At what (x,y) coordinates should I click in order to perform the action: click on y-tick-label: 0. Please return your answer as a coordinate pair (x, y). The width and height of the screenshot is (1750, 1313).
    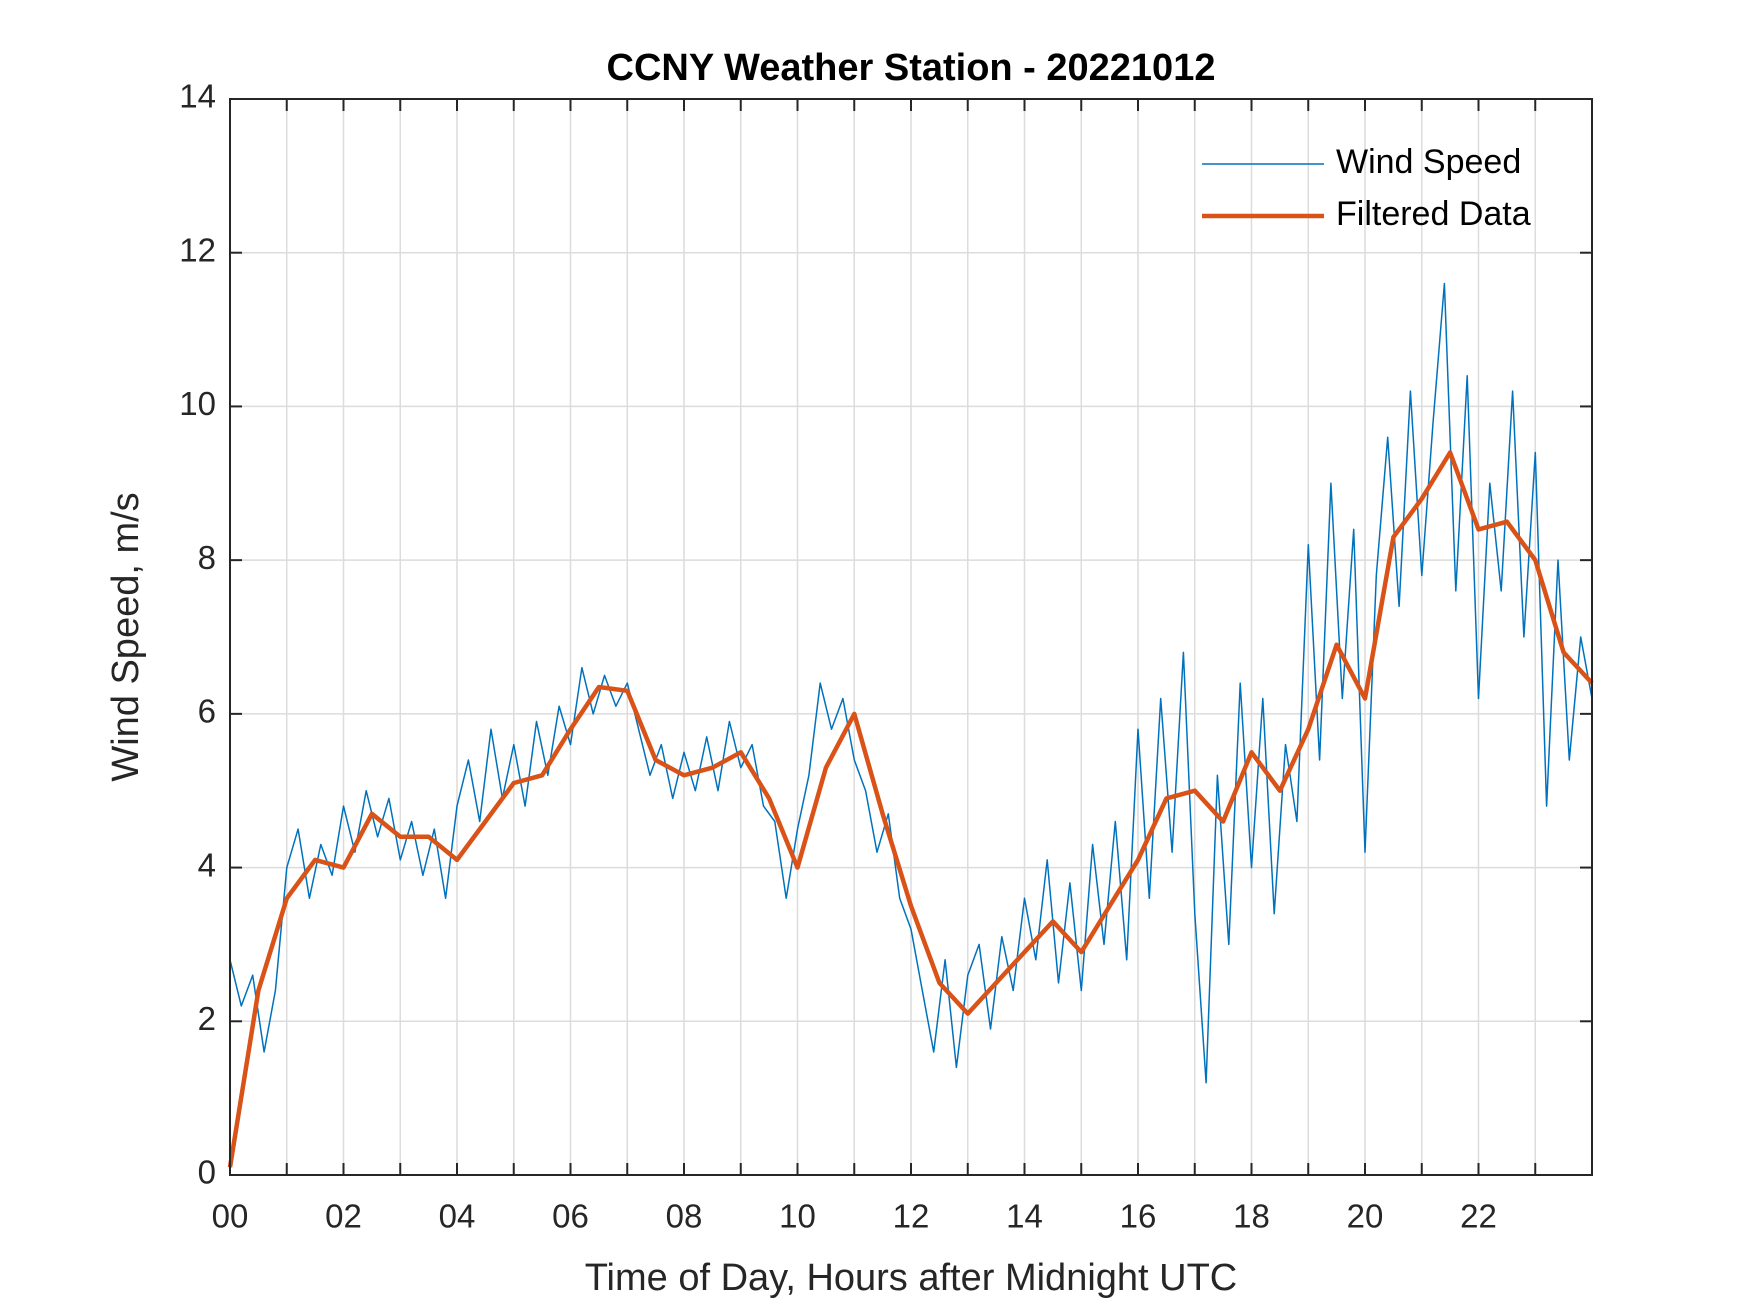
    Looking at the image, I should click on (207, 1172).